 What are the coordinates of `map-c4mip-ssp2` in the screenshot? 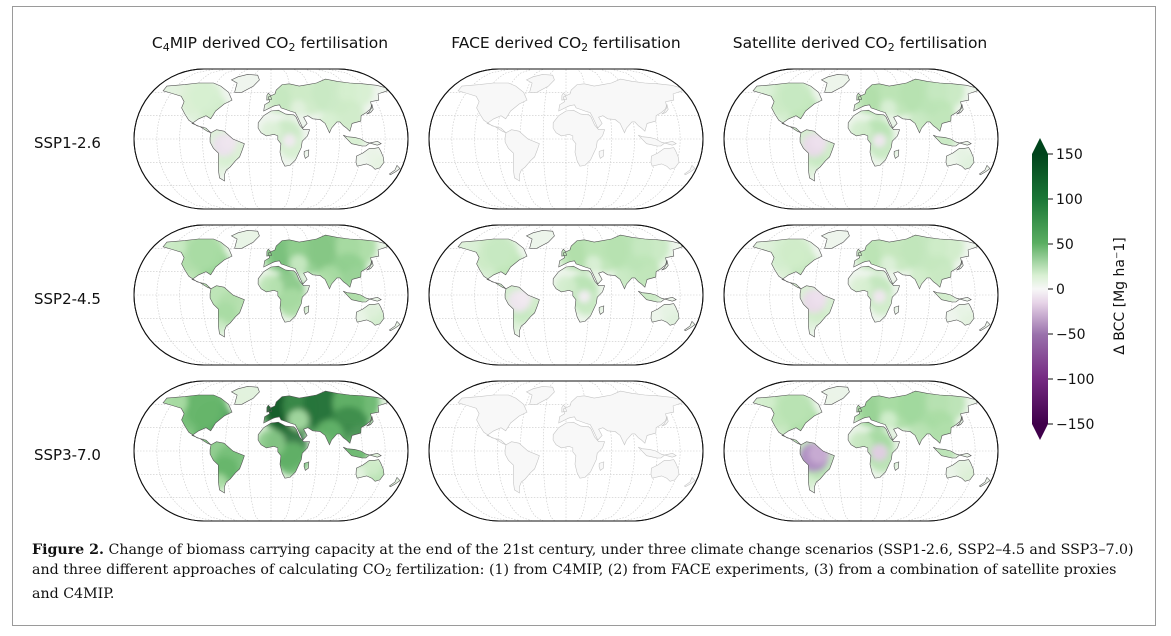 It's located at (271, 295).